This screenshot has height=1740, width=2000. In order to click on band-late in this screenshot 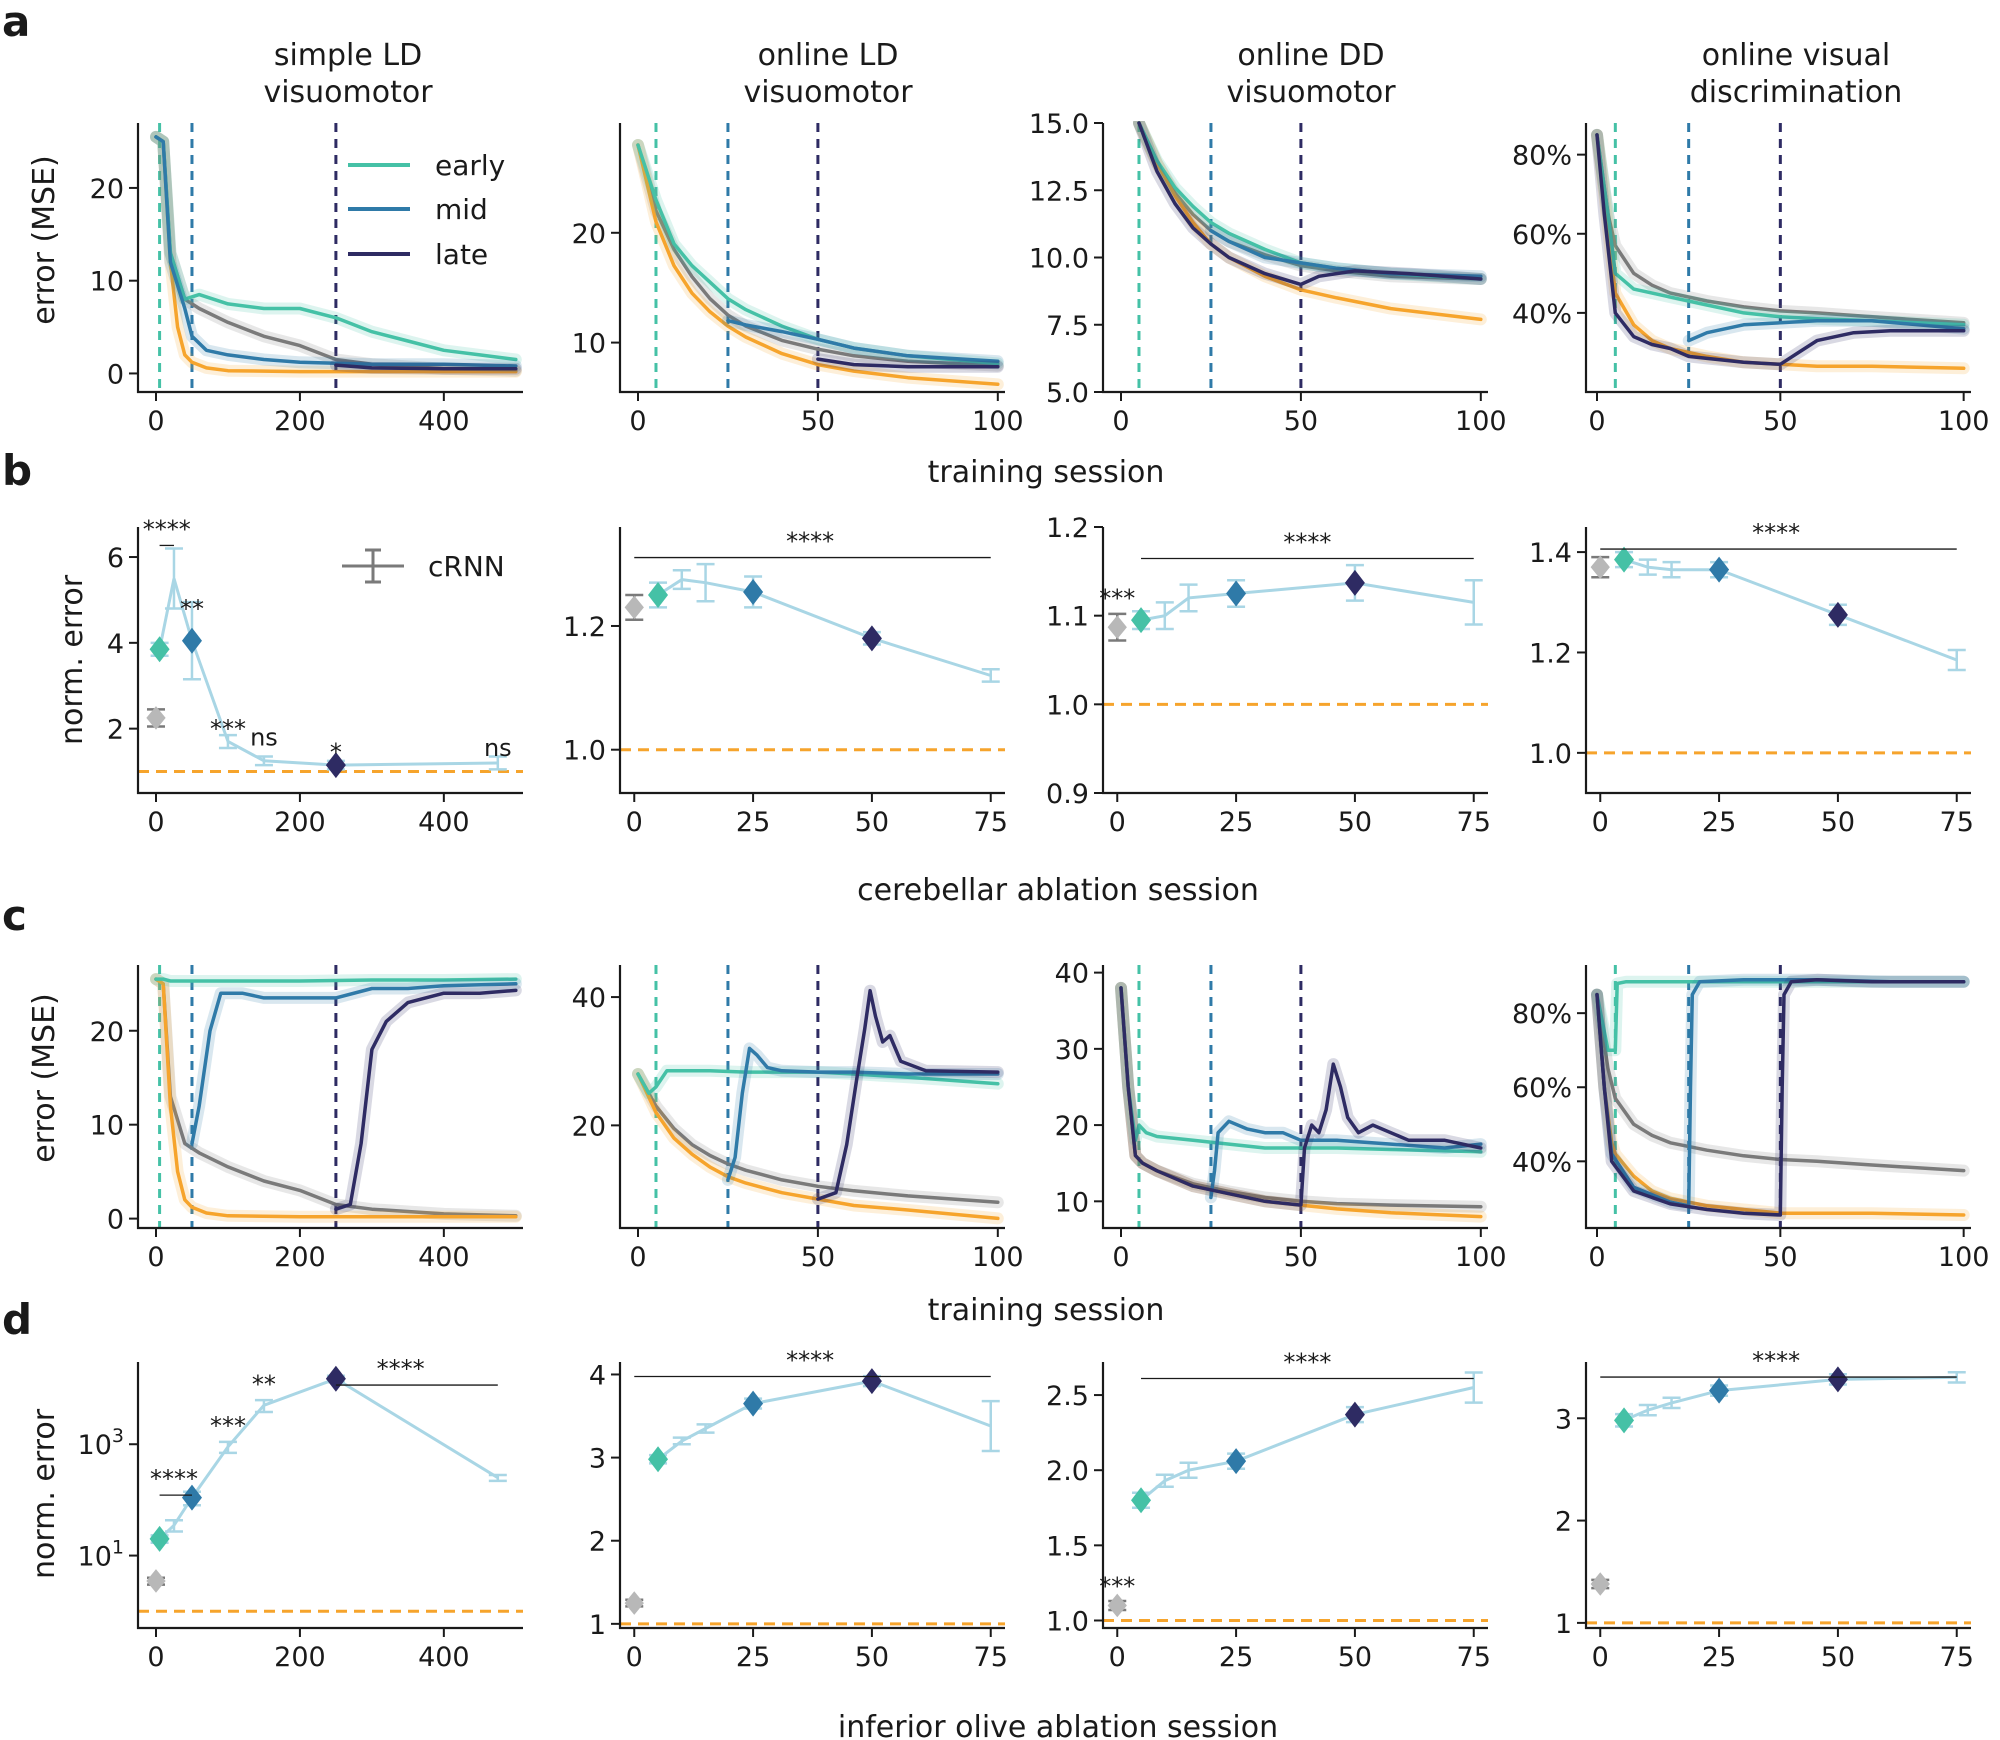, I will do `click(907, 1095)`.